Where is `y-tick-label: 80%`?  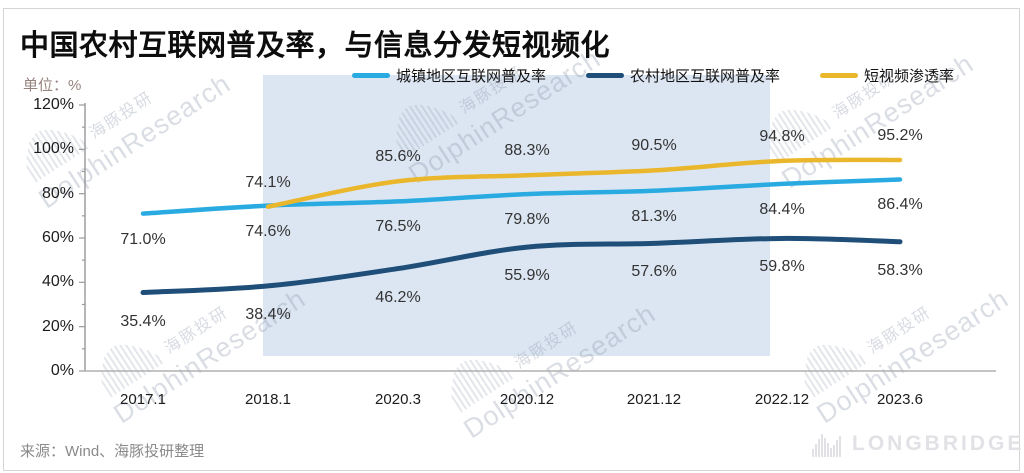 y-tick-label: 80% is located at coordinates (57, 193).